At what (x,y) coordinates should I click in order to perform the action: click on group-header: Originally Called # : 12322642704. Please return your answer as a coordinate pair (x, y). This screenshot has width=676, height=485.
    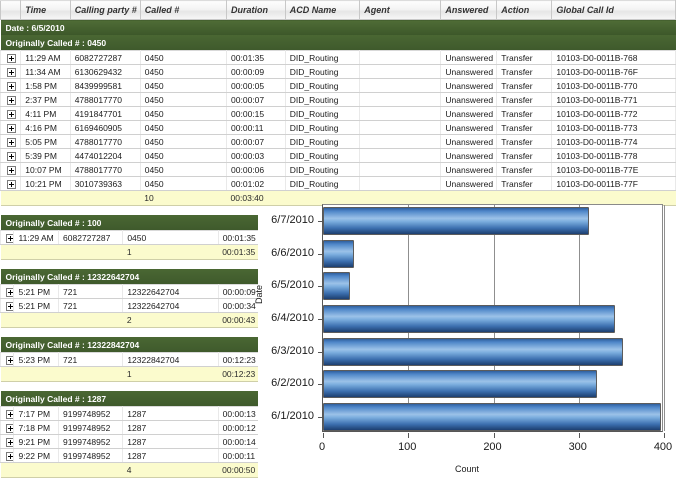
    Looking at the image, I should click on (129, 277).